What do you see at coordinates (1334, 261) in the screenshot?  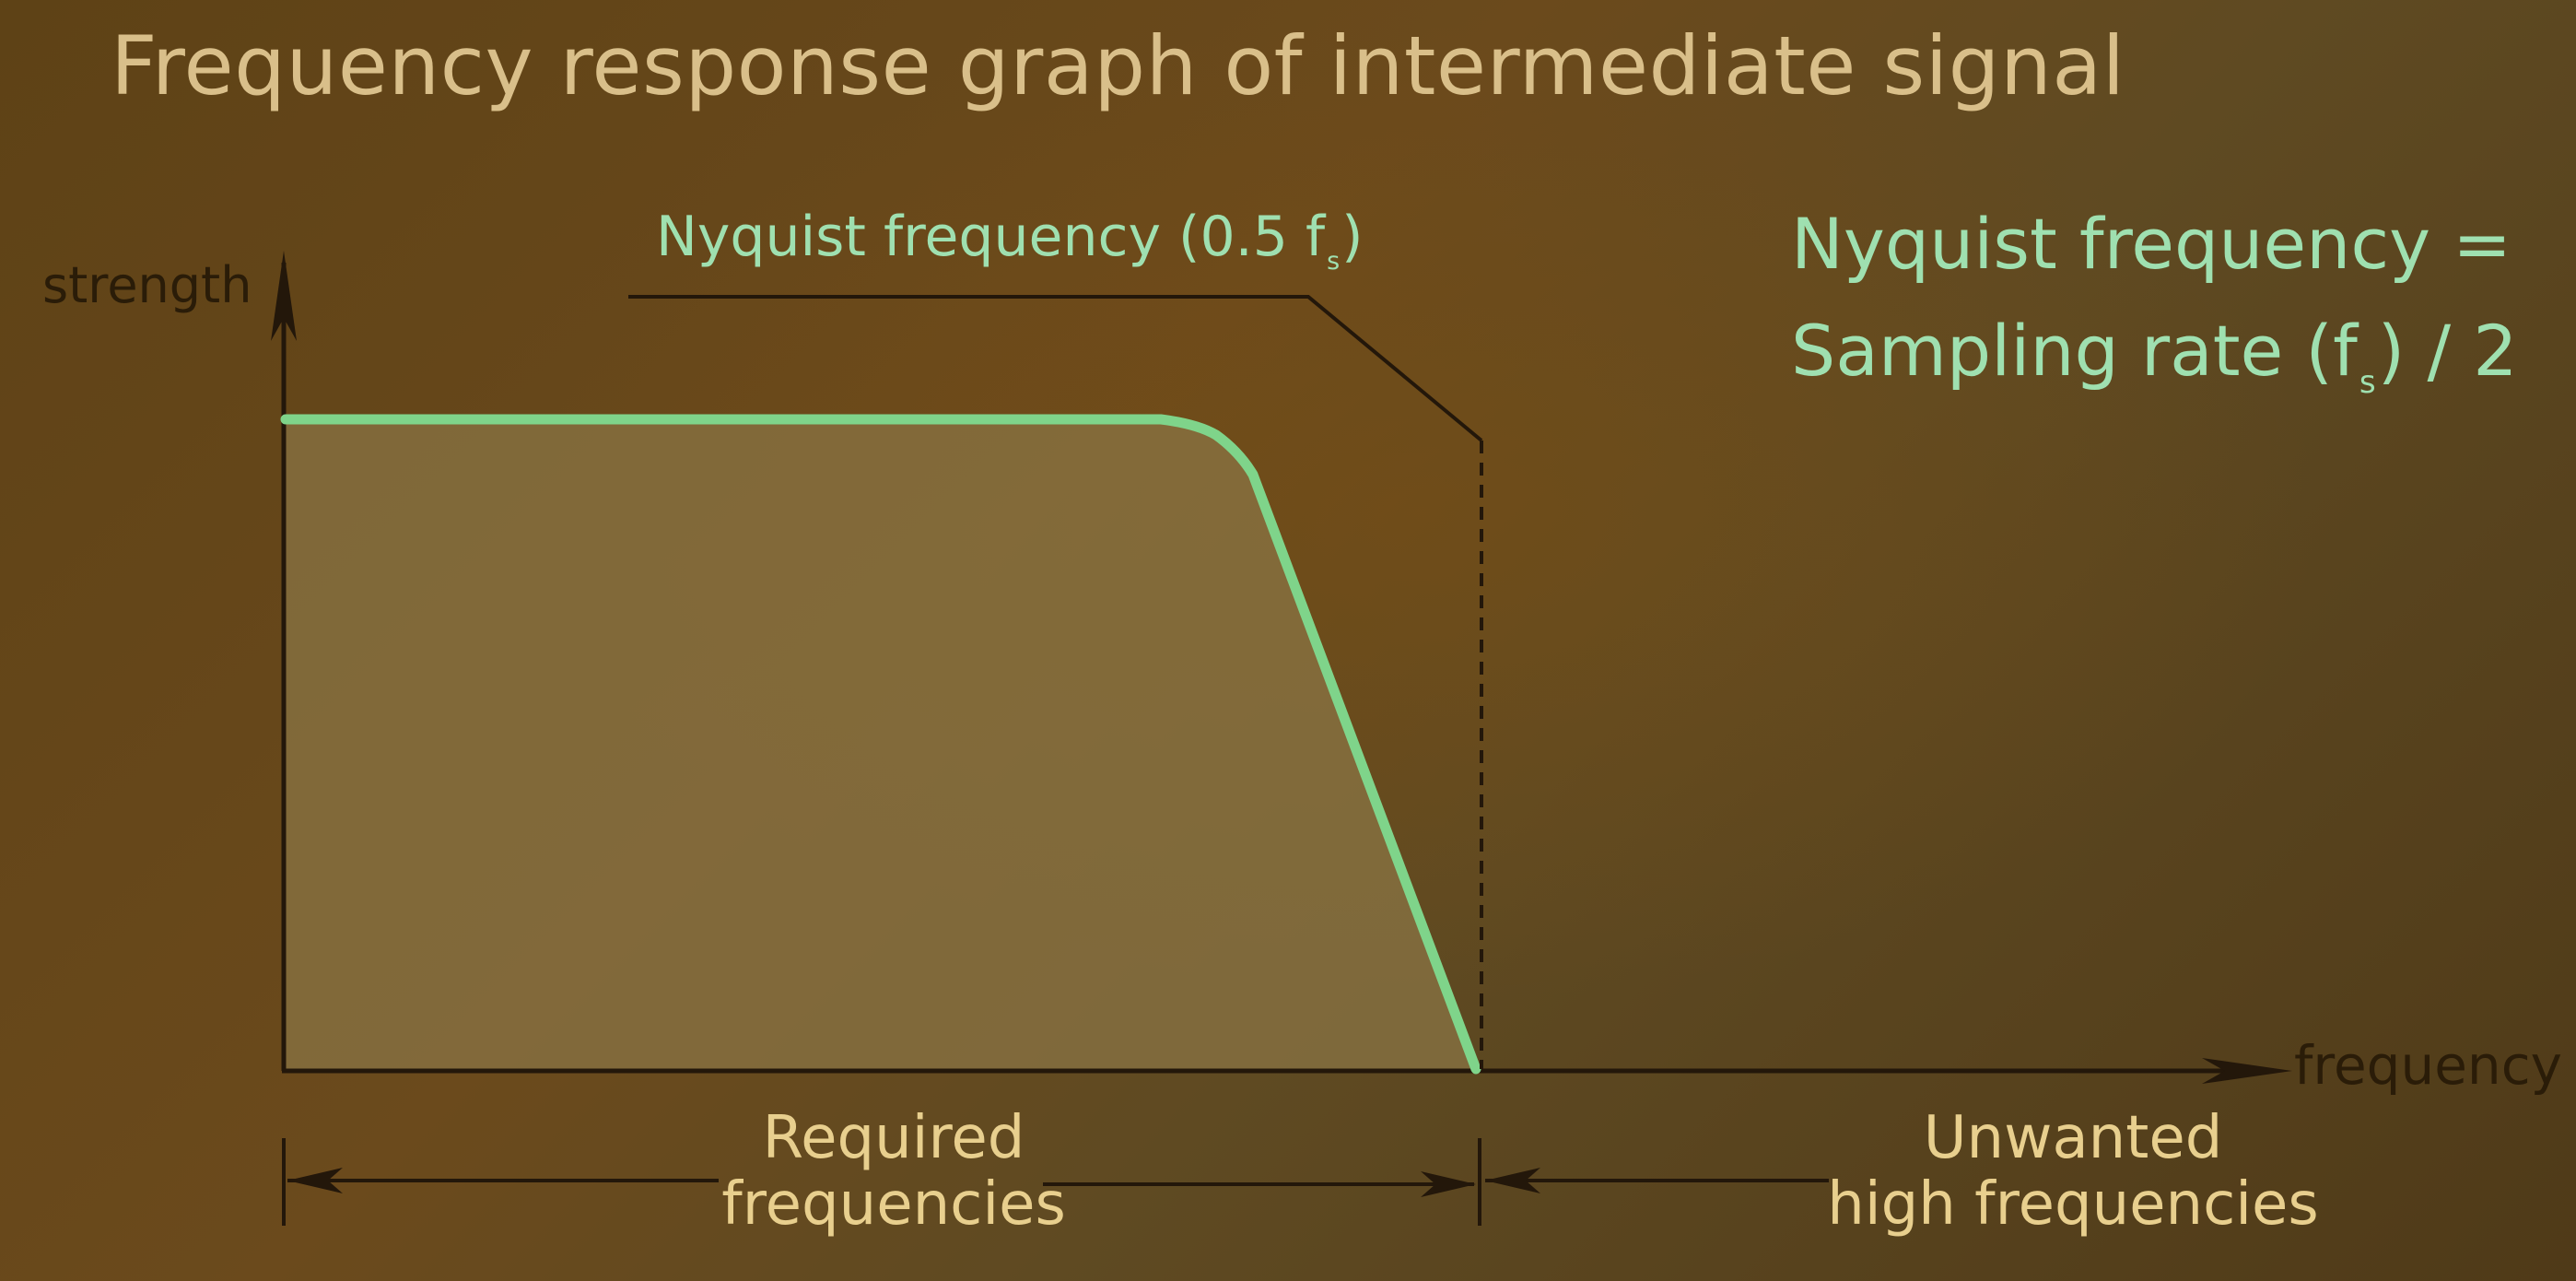 I see `nyquist-callout-subscript: s` at bounding box center [1334, 261].